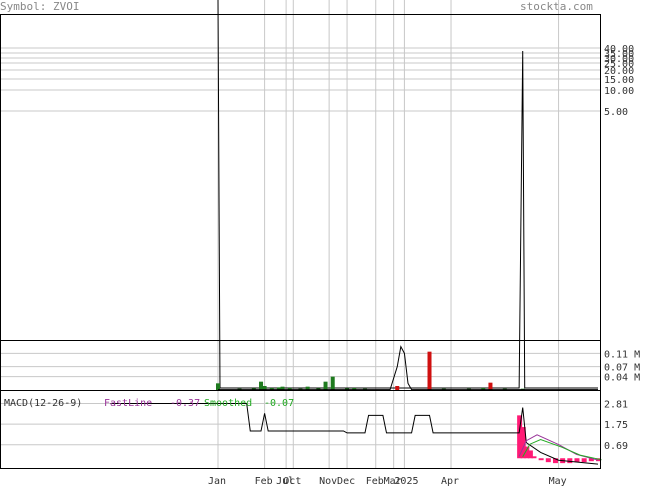 This screenshot has width=655, height=486. Describe the element at coordinates (328, 481) in the screenshot. I see `x-tick-label: Nov` at that location.